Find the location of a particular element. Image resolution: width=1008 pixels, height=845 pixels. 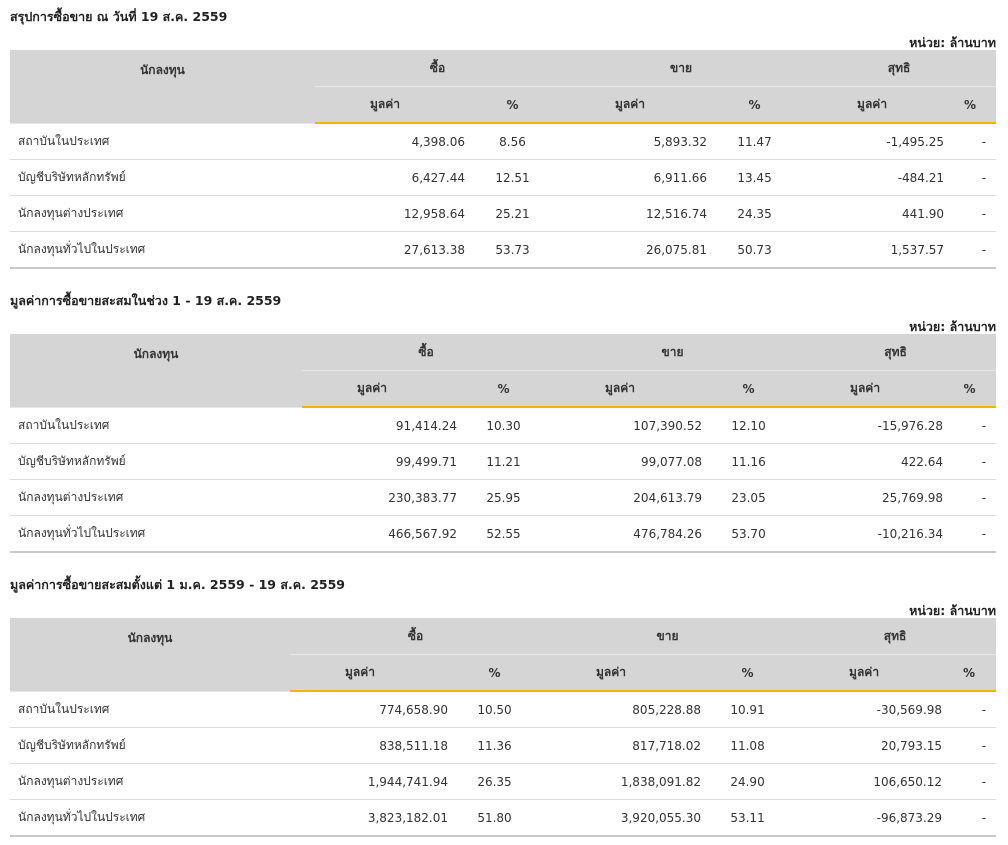

buy-value: 91,414.24 is located at coordinates (379, 425).